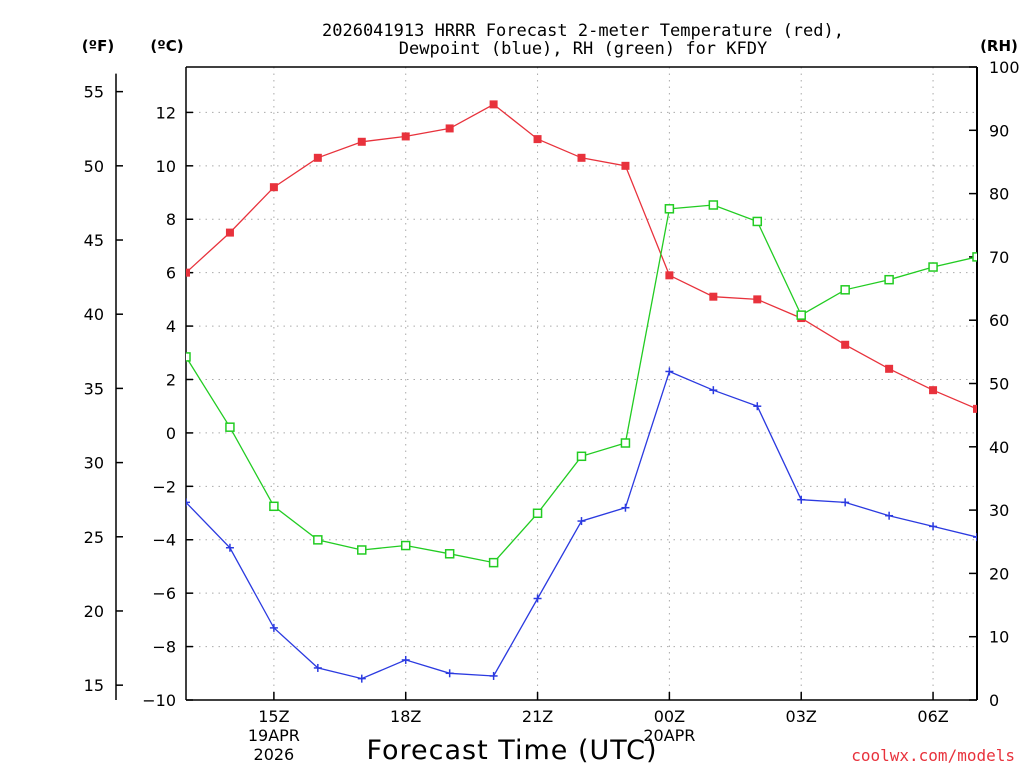 The width and height of the screenshot is (1024, 768). What do you see at coordinates (999, 637) in the screenshot?
I see `rh-tick-label: 10` at bounding box center [999, 637].